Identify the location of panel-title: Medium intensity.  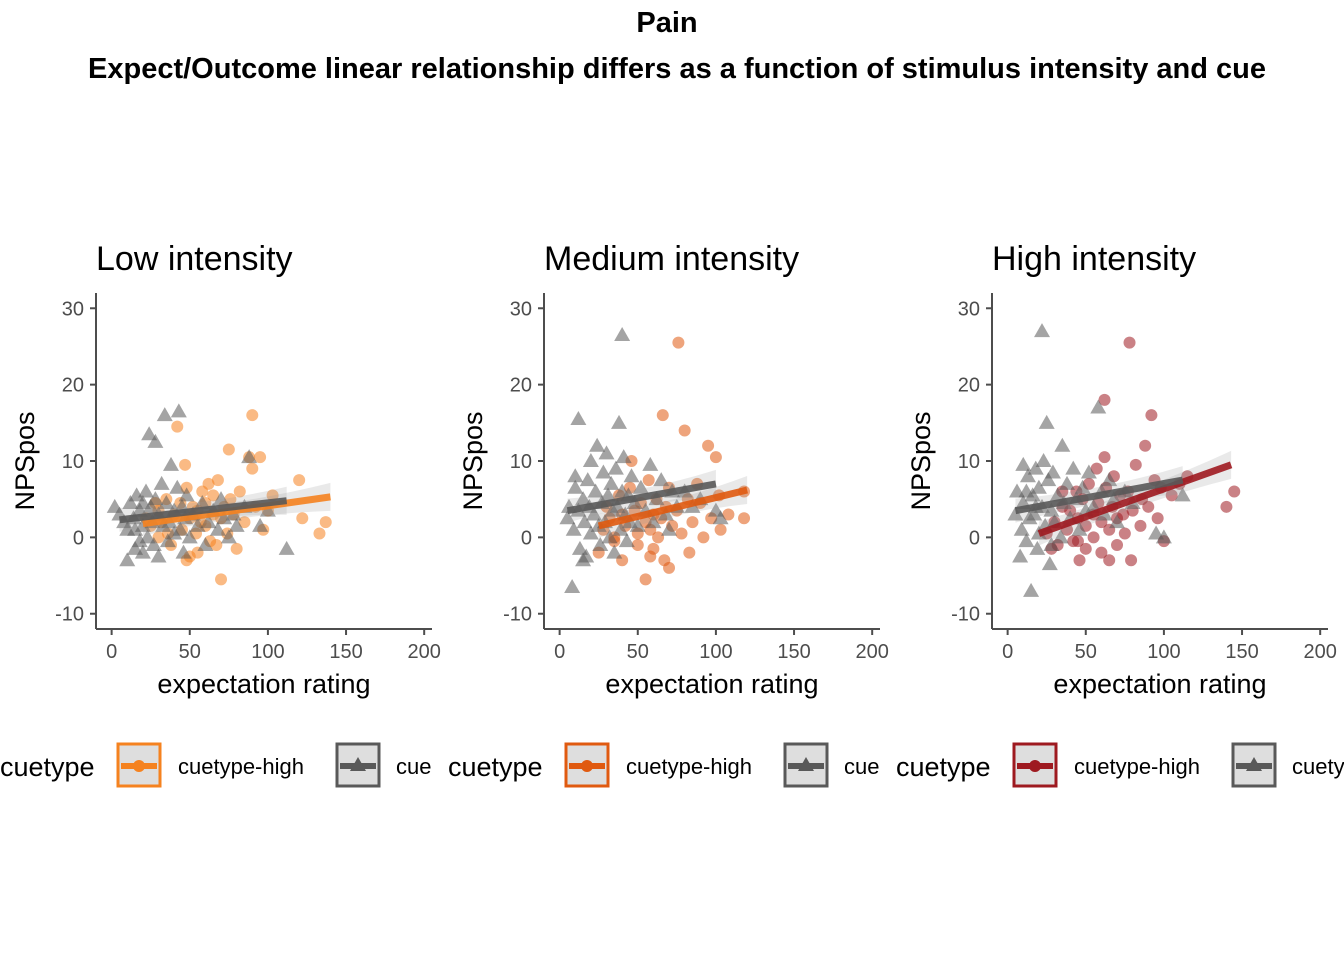
(671, 259).